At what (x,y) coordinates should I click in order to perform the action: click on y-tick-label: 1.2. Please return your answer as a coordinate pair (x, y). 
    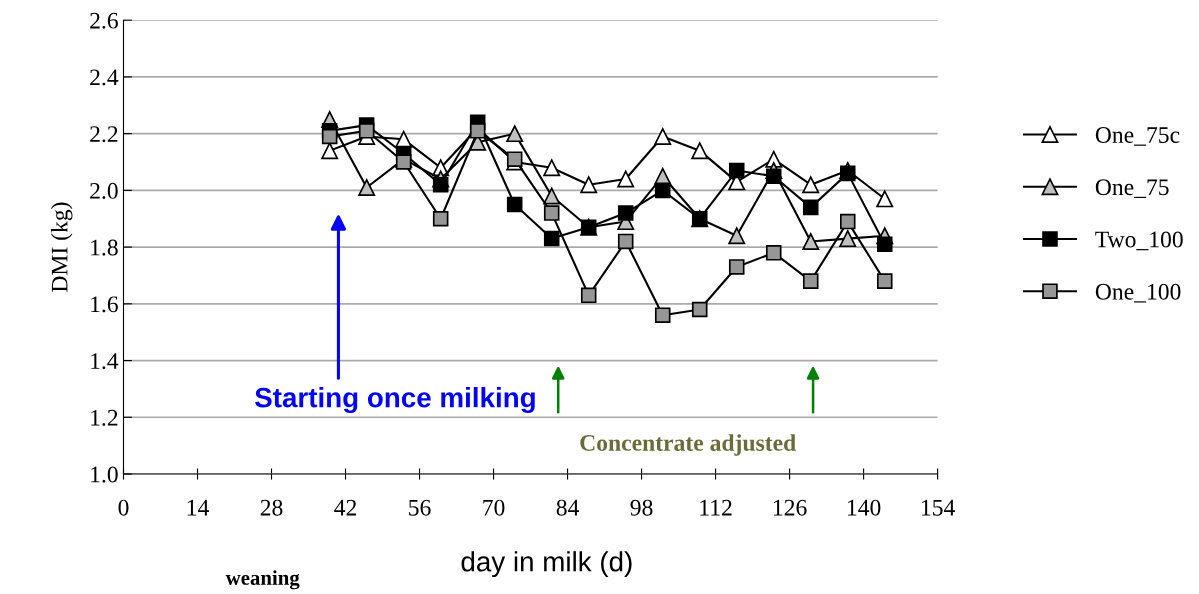
    Looking at the image, I should click on (104, 417).